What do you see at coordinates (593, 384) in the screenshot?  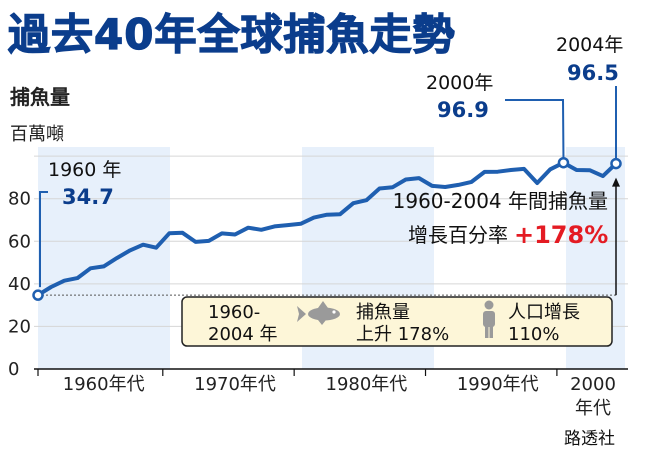 I see `x-tick-label: 2000` at bounding box center [593, 384].